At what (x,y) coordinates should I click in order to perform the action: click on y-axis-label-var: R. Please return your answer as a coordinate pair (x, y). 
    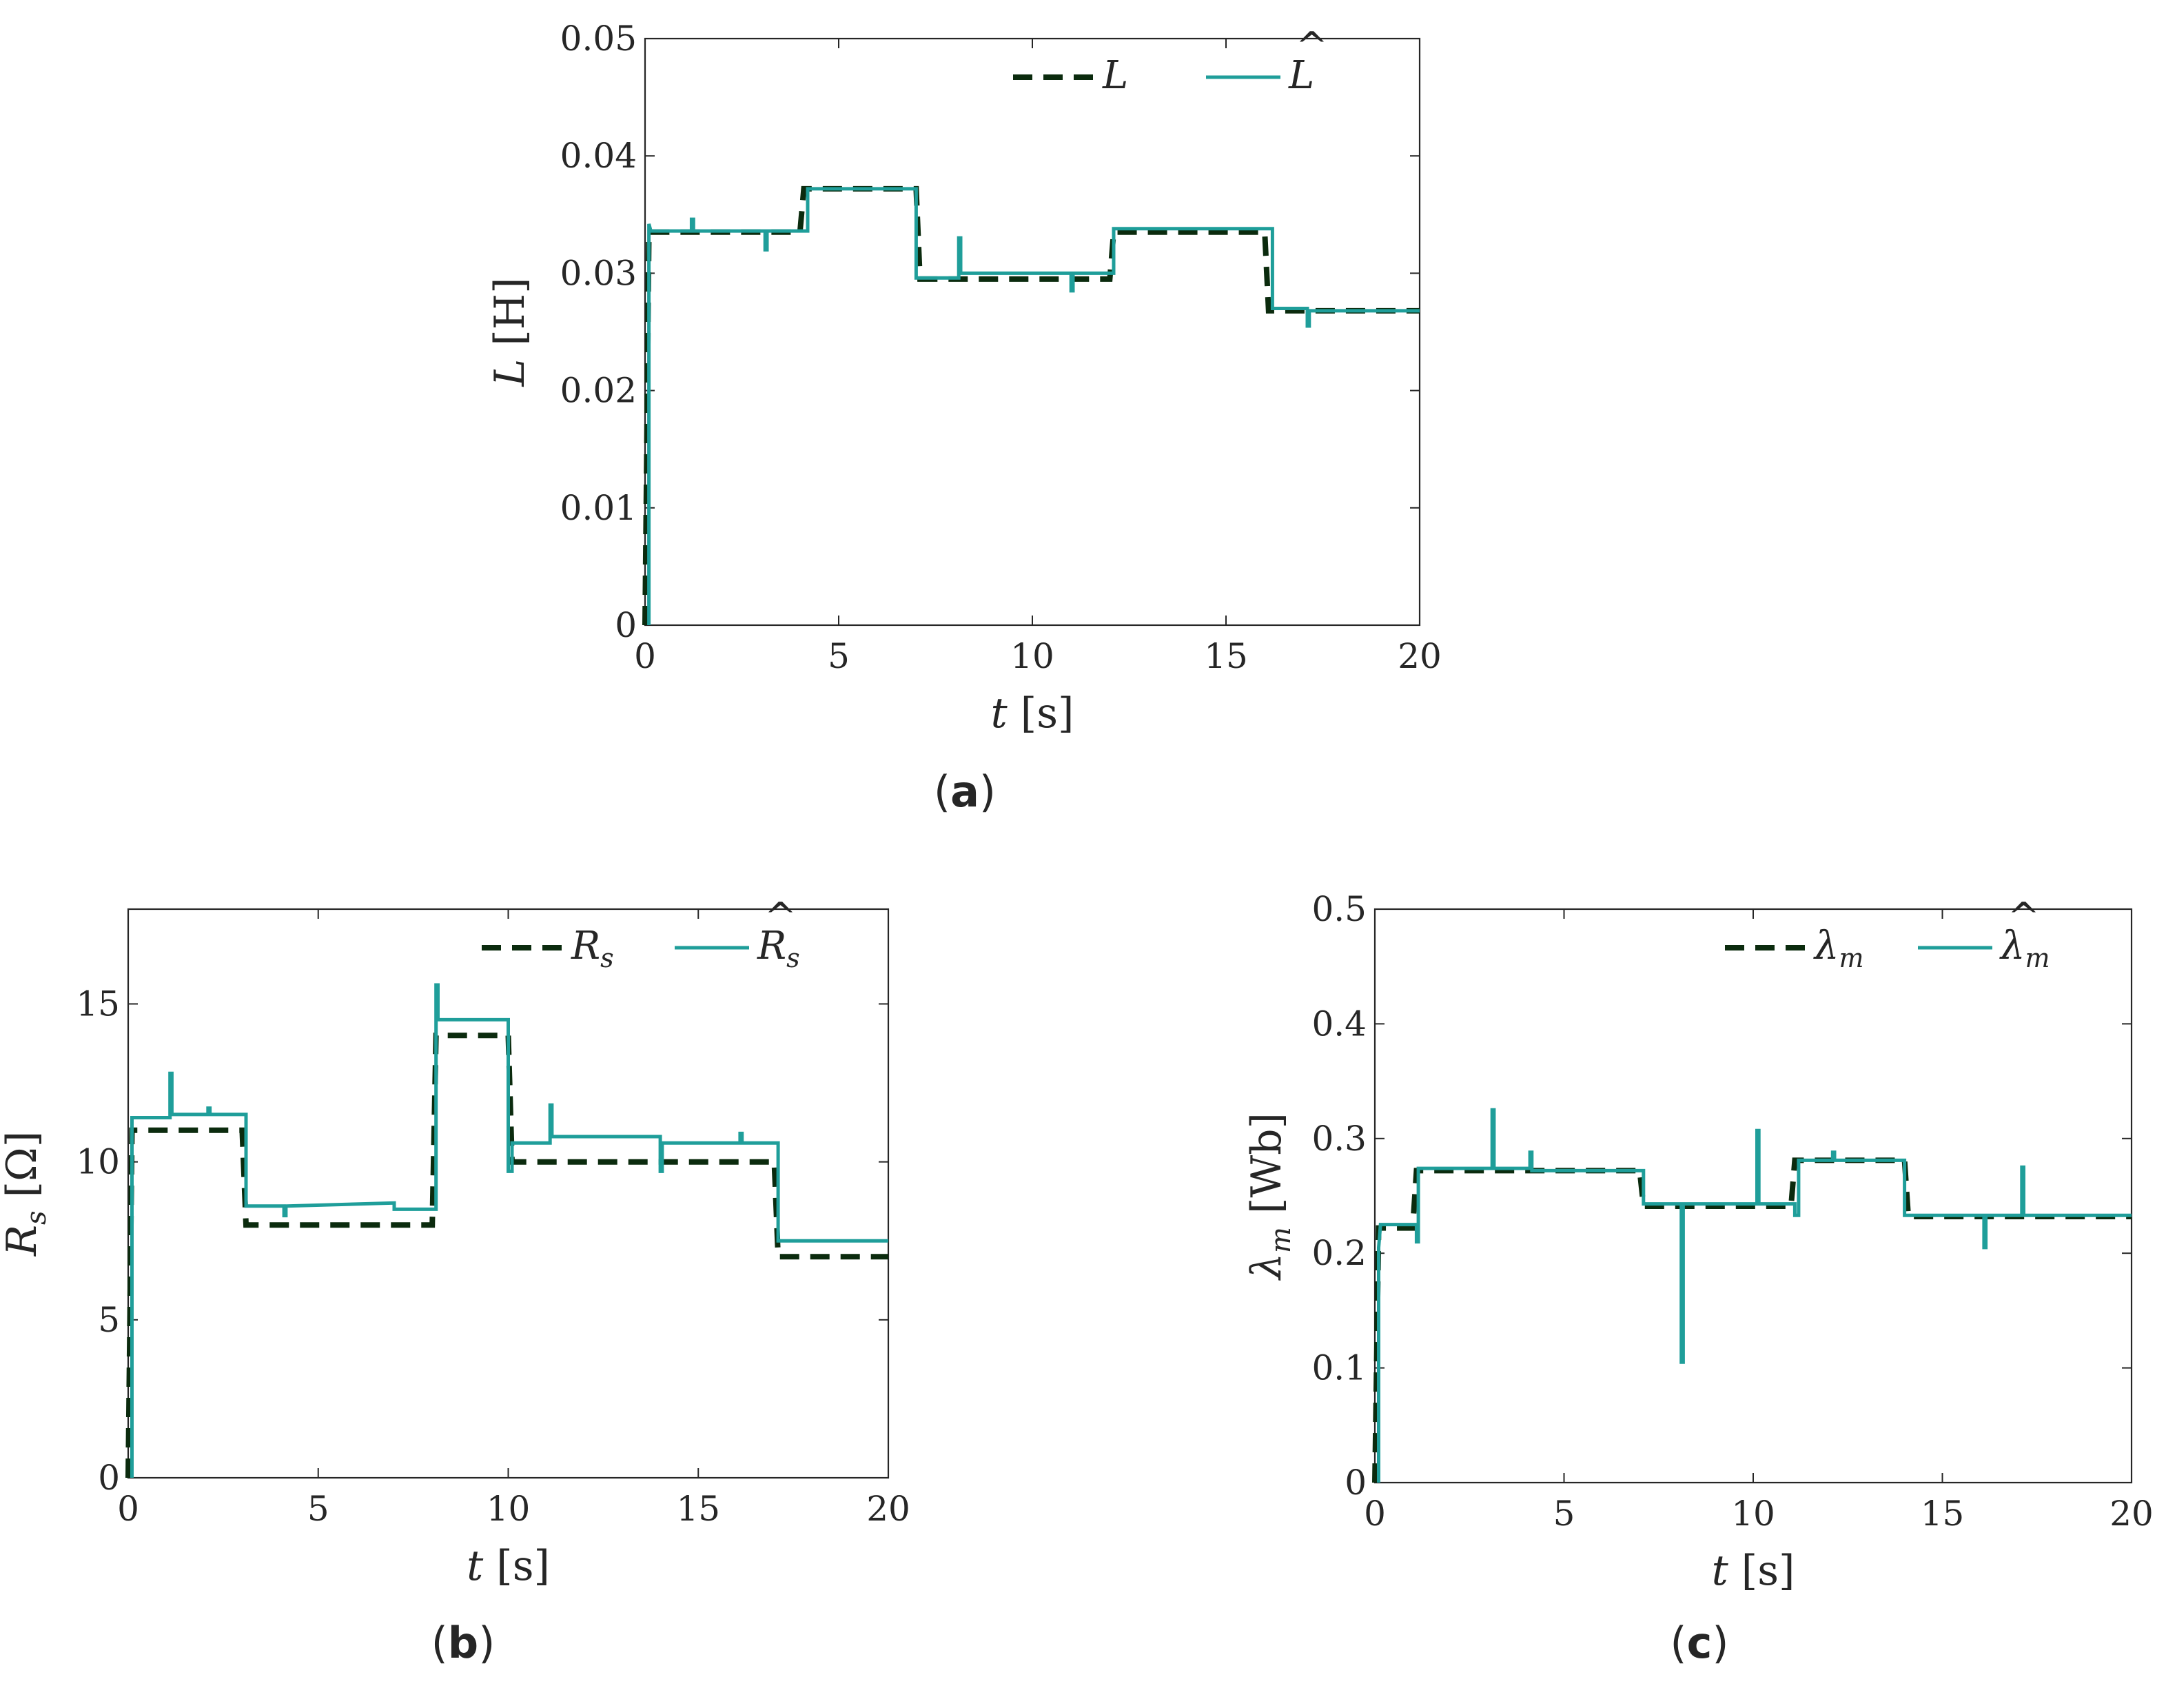
    Looking at the image, I should click on (23, 1241).